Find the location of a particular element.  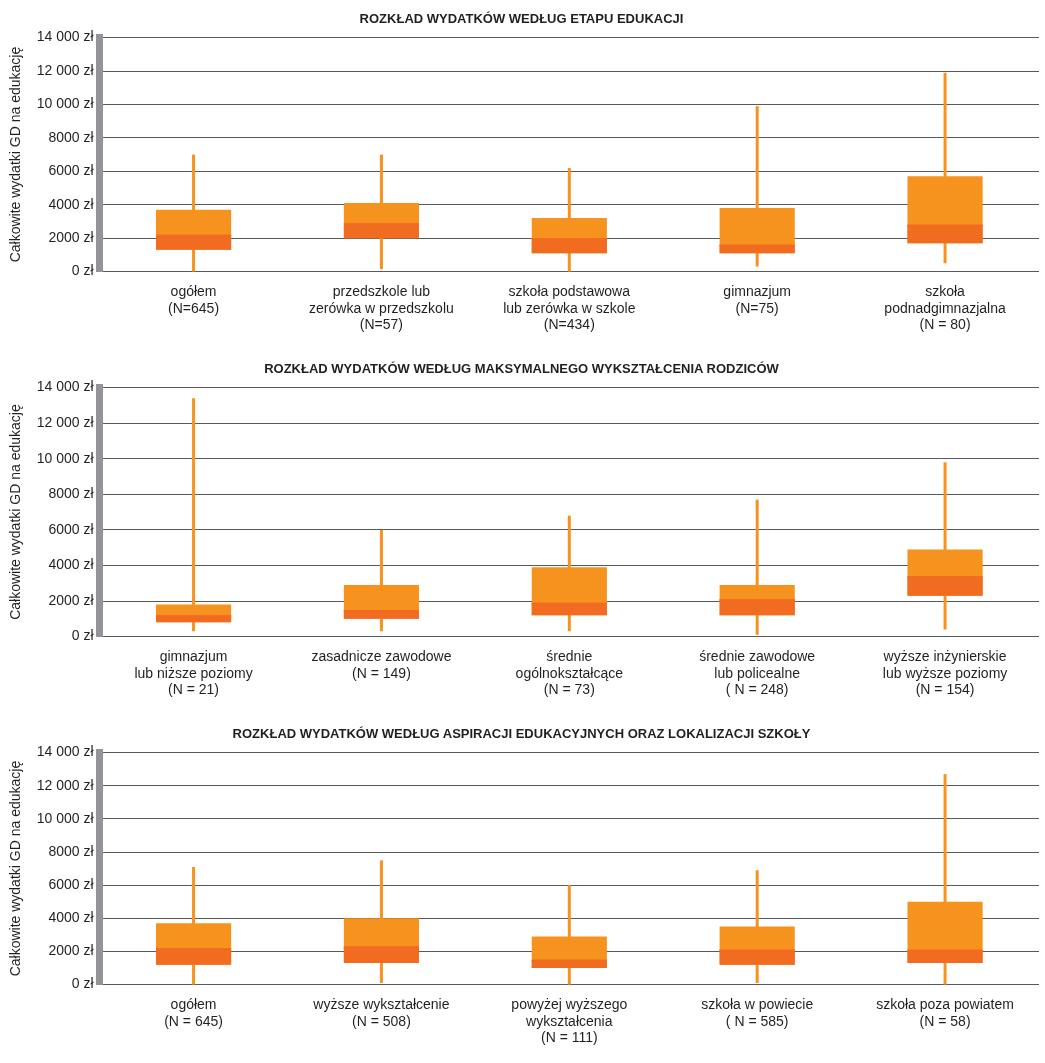

x-tick-label: powyżej wyższego wykształcenia (N = 111) is located at coordinates (569, 1020).